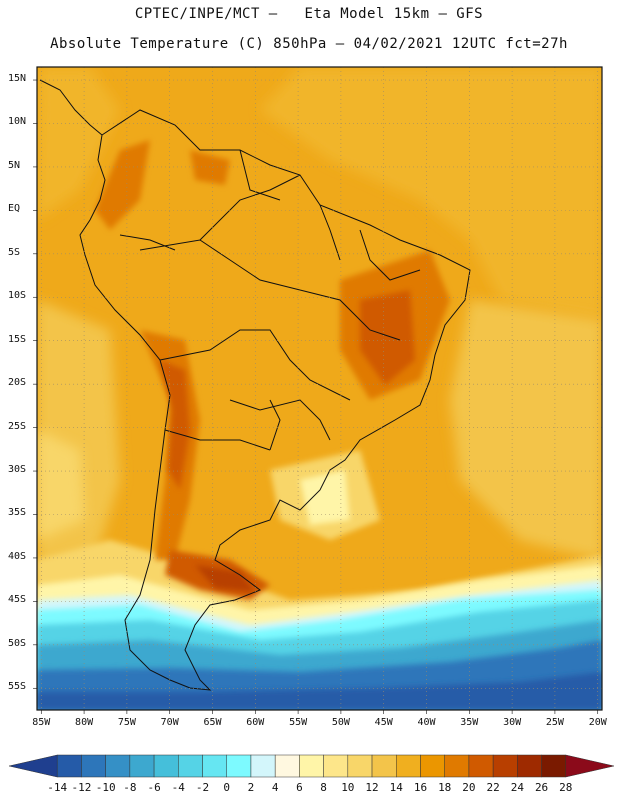  I want to click on colorbar-label: 12, so click(372, 787).